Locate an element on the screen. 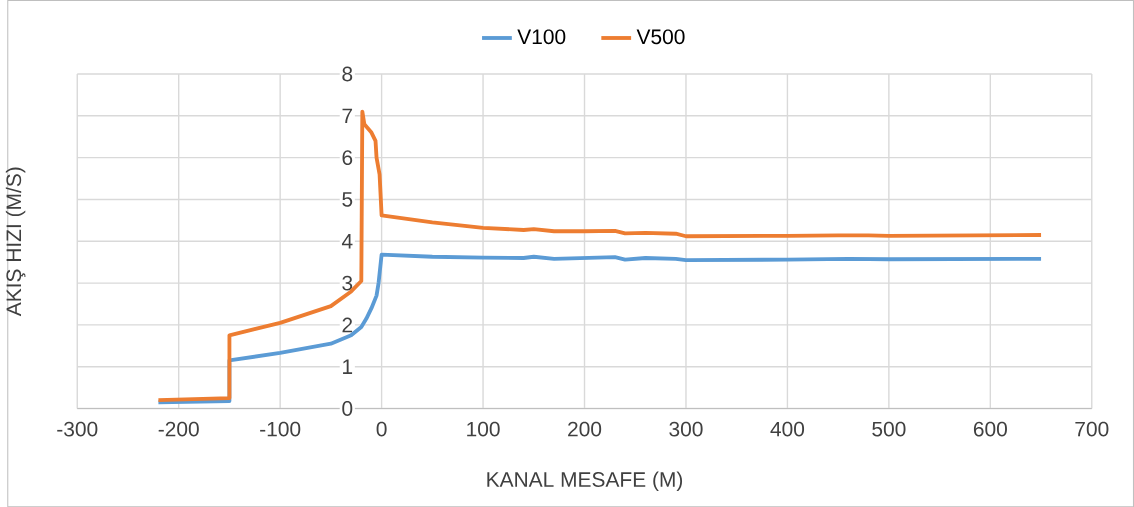 The image size is (1134, 507). x-tick-label: 100 is located at coordinates (483, 429).